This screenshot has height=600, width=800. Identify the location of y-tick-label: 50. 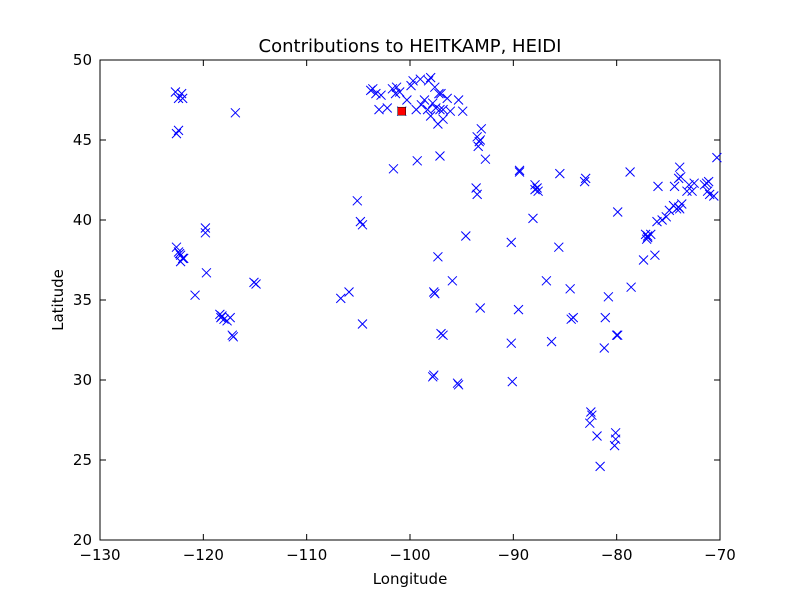
(82, 60).